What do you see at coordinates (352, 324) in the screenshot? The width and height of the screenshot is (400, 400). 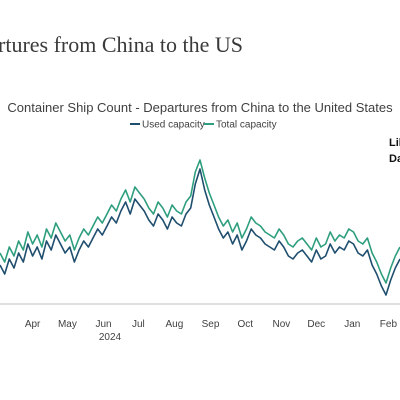 I see `x-tick-label: Jan` at bounding box center [352, 324].